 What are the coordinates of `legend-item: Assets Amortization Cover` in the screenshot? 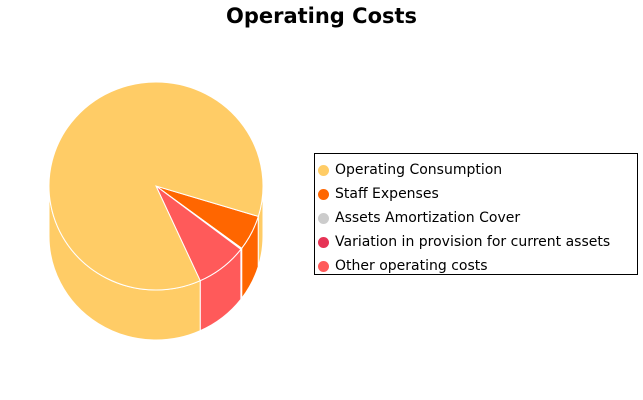 It's located at (477, 218).